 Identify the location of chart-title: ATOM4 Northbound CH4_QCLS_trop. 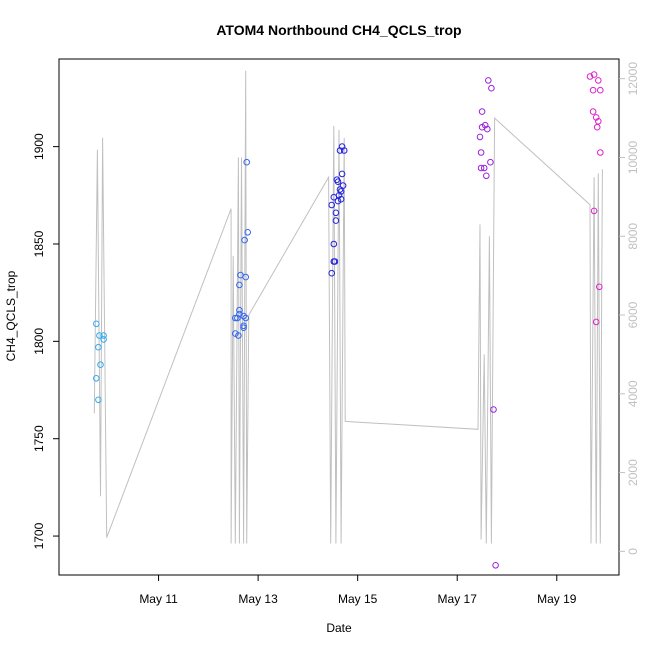
(338, 30).